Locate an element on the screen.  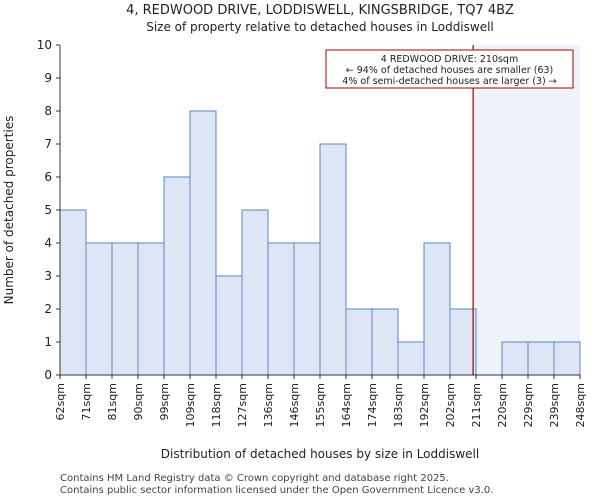
annotation-box is located at coordinates (449, 69).